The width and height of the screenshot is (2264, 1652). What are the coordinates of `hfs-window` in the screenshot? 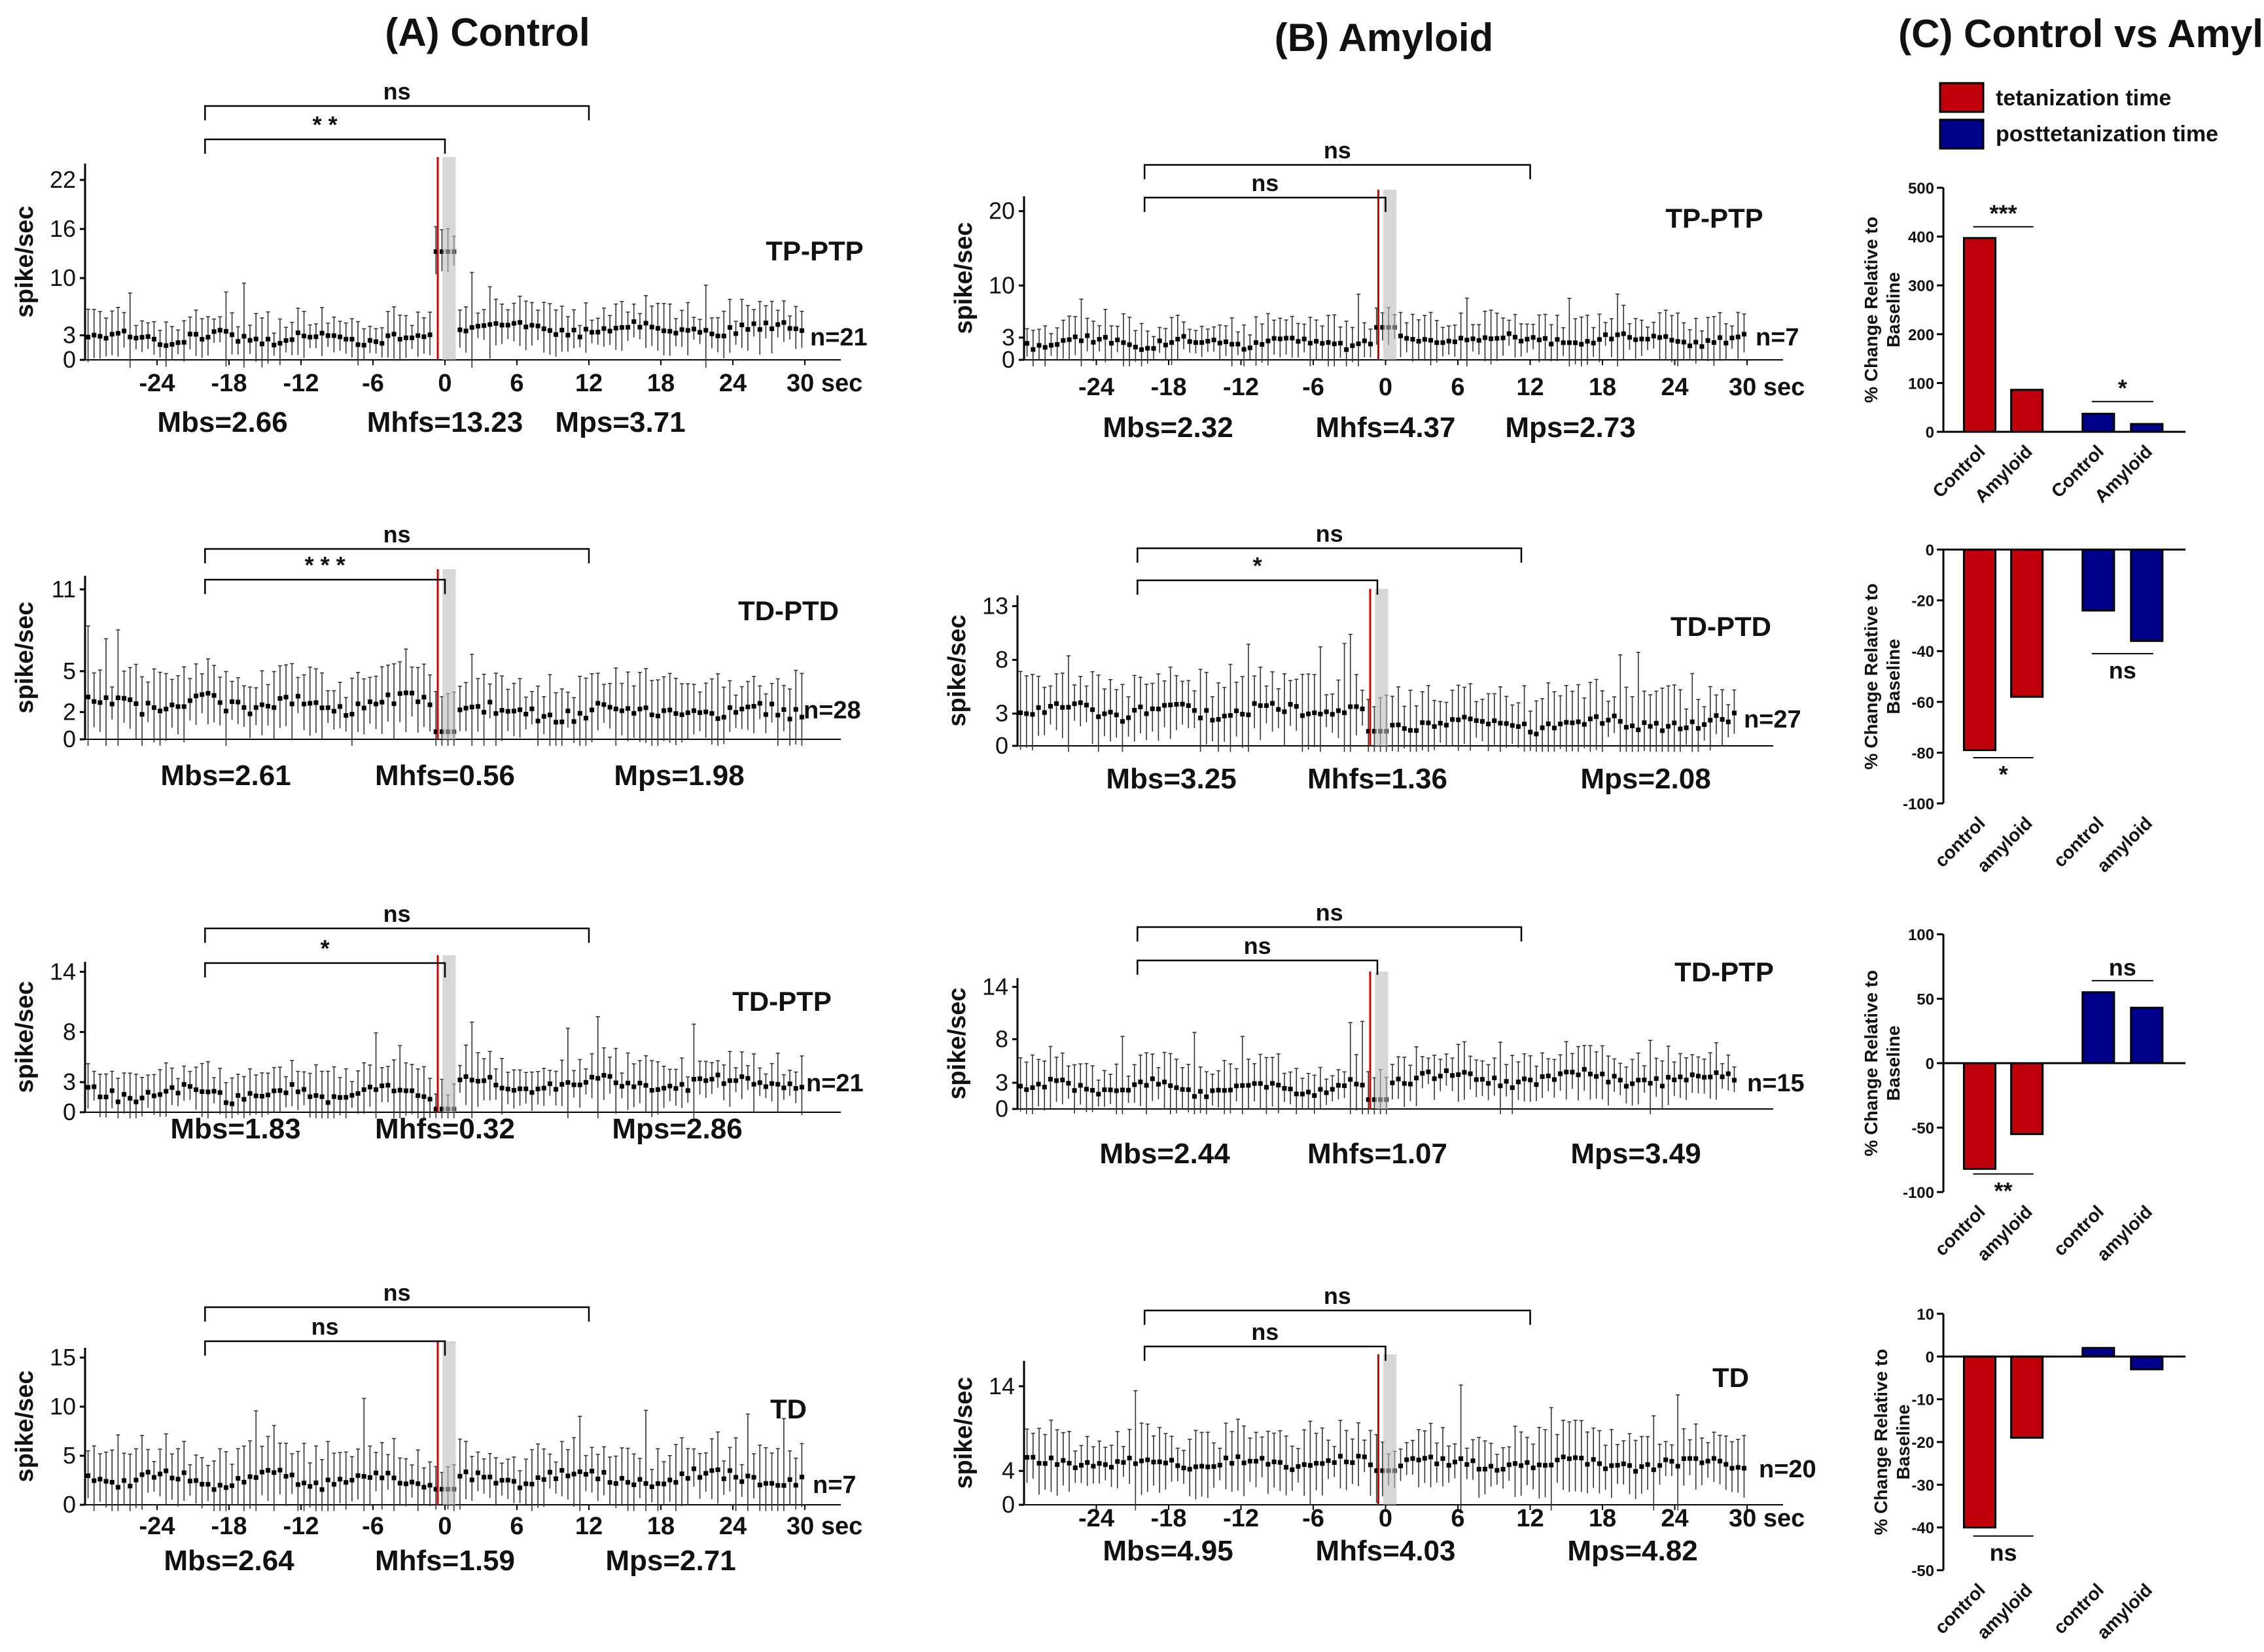 It's located at (1390, 1429).